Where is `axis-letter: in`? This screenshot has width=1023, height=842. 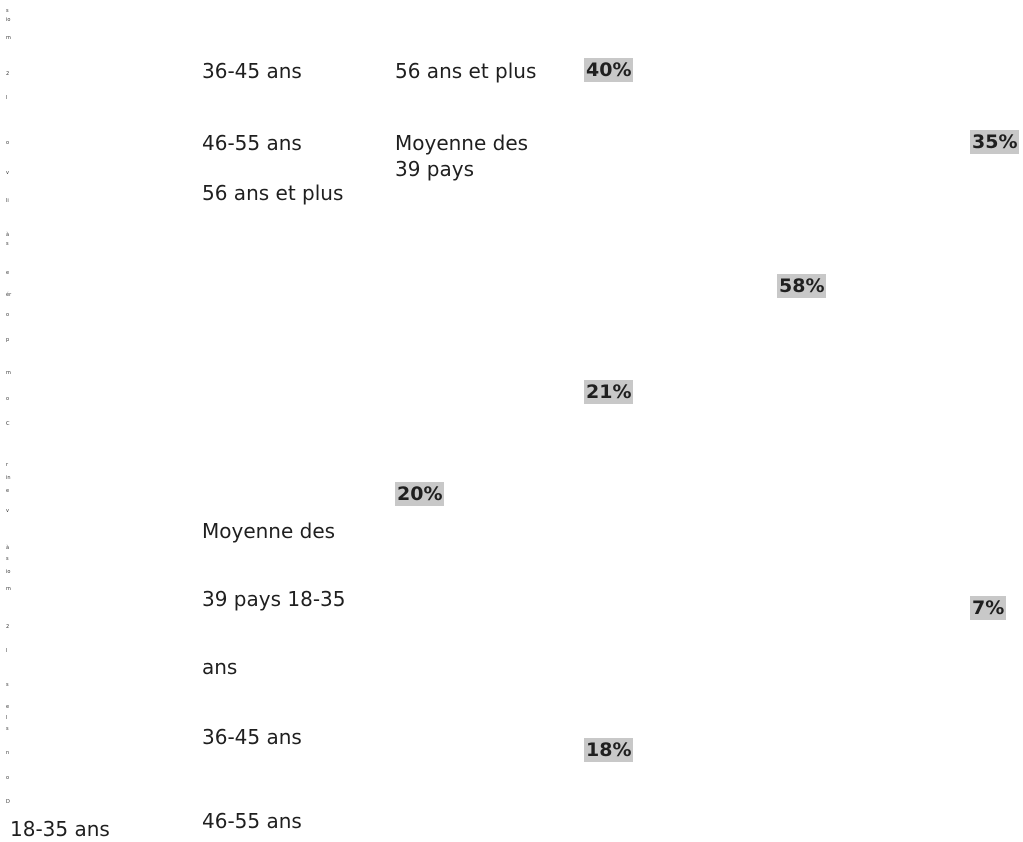
axis-letter: in is located at coordinates (8, 478).